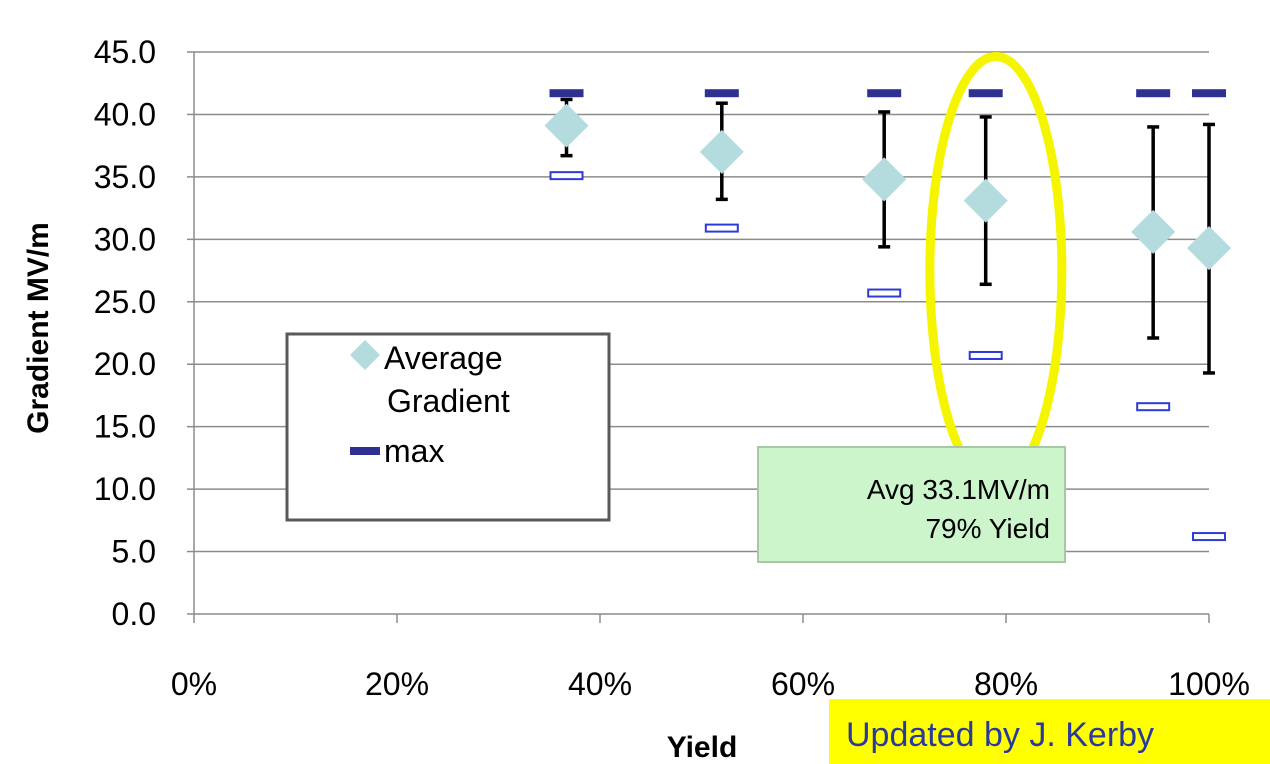  I want to click on y-axis-title: Gradient MV/m, so click(38, 328).